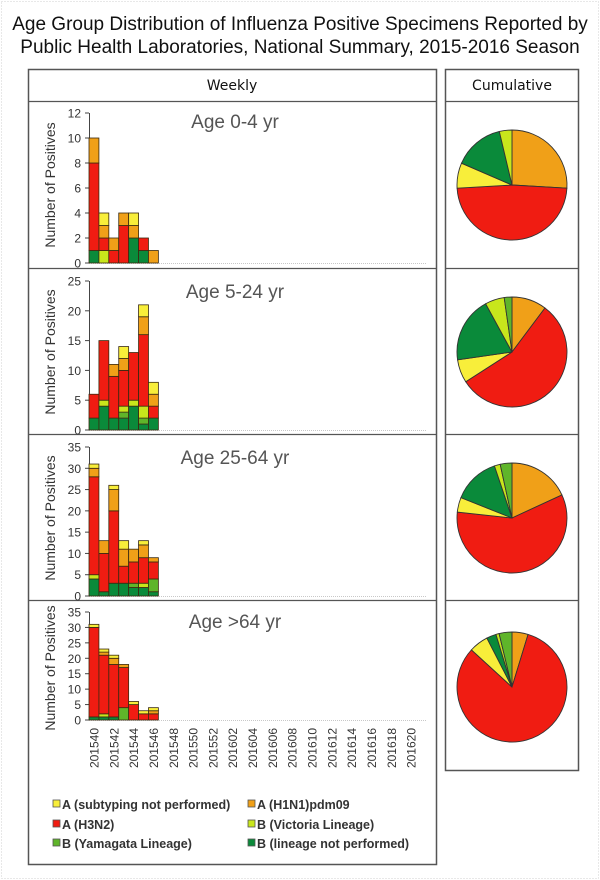  I want to click on legend-item: A (H1N1)pdm09, so click(298, 805).